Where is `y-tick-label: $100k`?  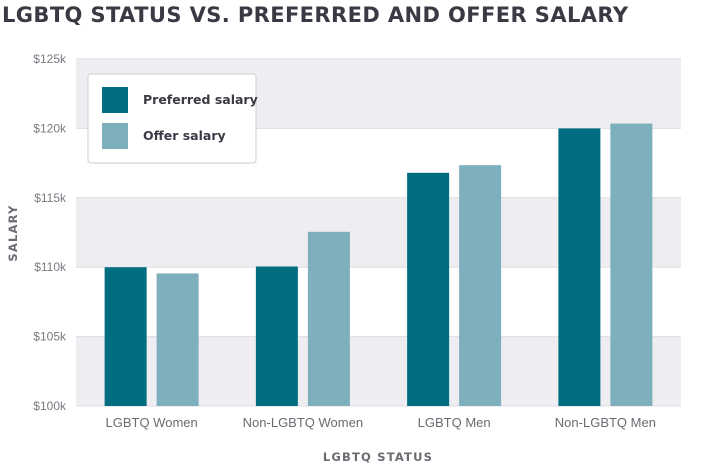 y-tick-label: $100k is located at coordinates (50, 406).